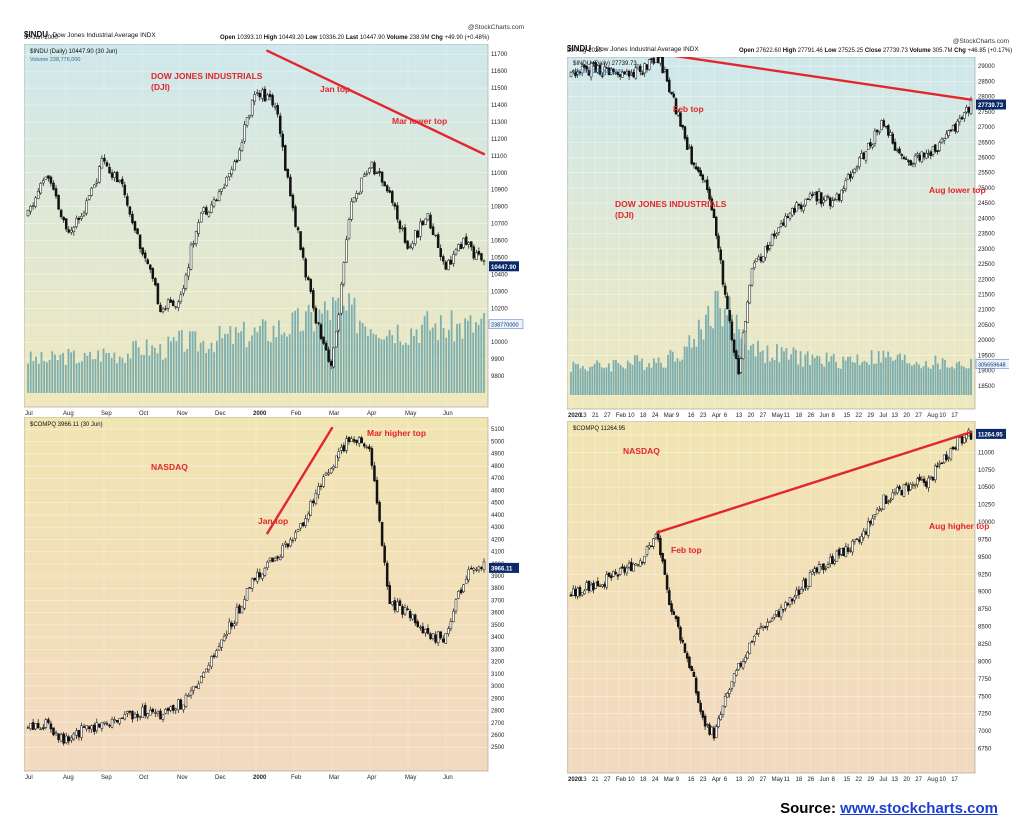  I want to click on x-tick-label: 17, so click(954, 416).